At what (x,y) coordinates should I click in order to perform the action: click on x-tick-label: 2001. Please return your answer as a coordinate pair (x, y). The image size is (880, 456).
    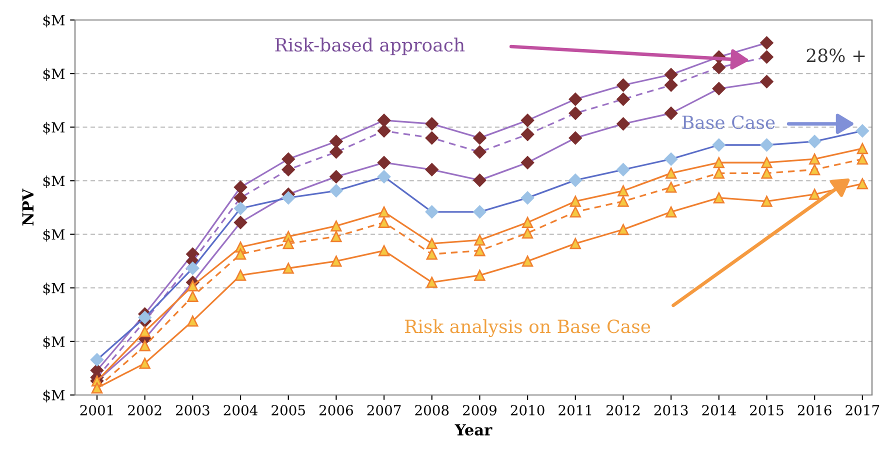
    Looking at the image, I should click on (96, 410).